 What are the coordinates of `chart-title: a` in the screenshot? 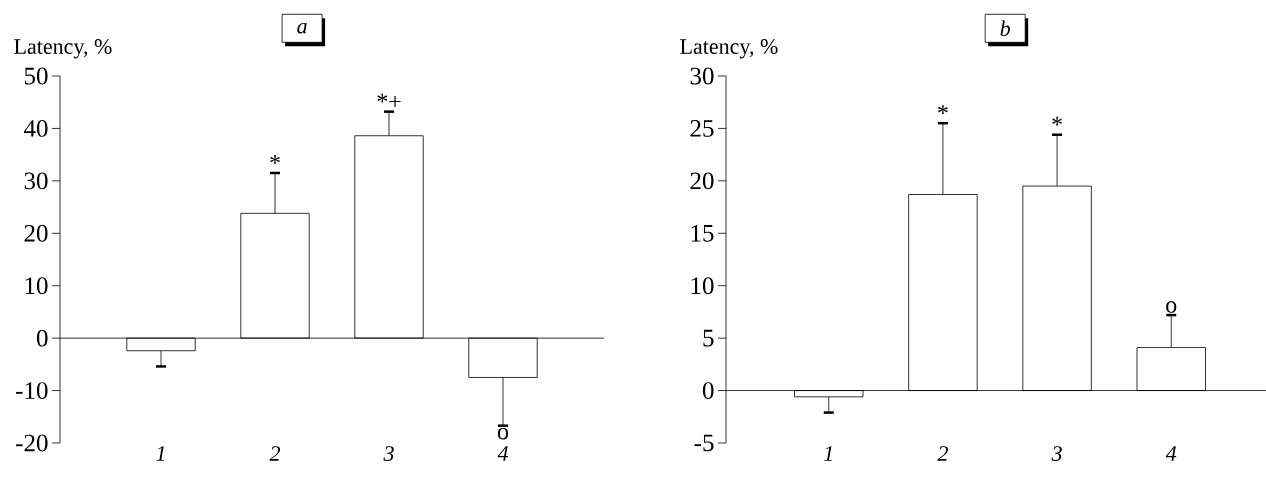 It's located at (302, 28).